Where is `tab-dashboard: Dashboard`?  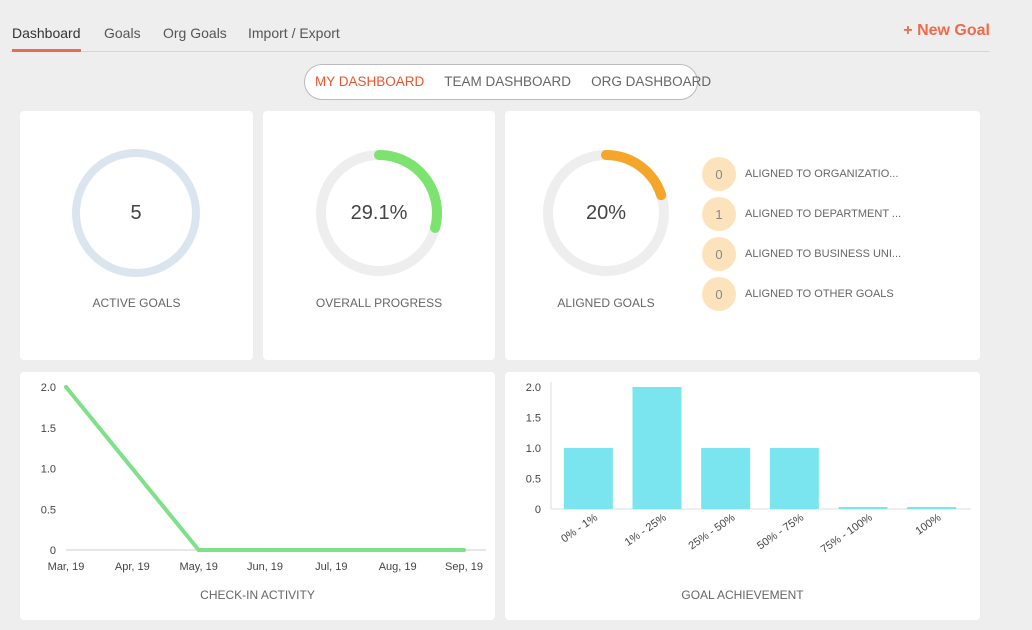 tab-dashboard: Dashboard is located at coordinates (46, 38).